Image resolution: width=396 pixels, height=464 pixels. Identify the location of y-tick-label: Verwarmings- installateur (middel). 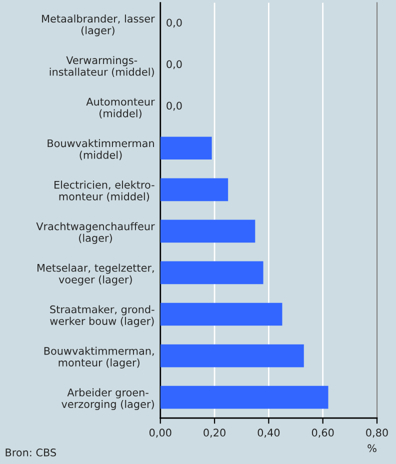
(102, 67).